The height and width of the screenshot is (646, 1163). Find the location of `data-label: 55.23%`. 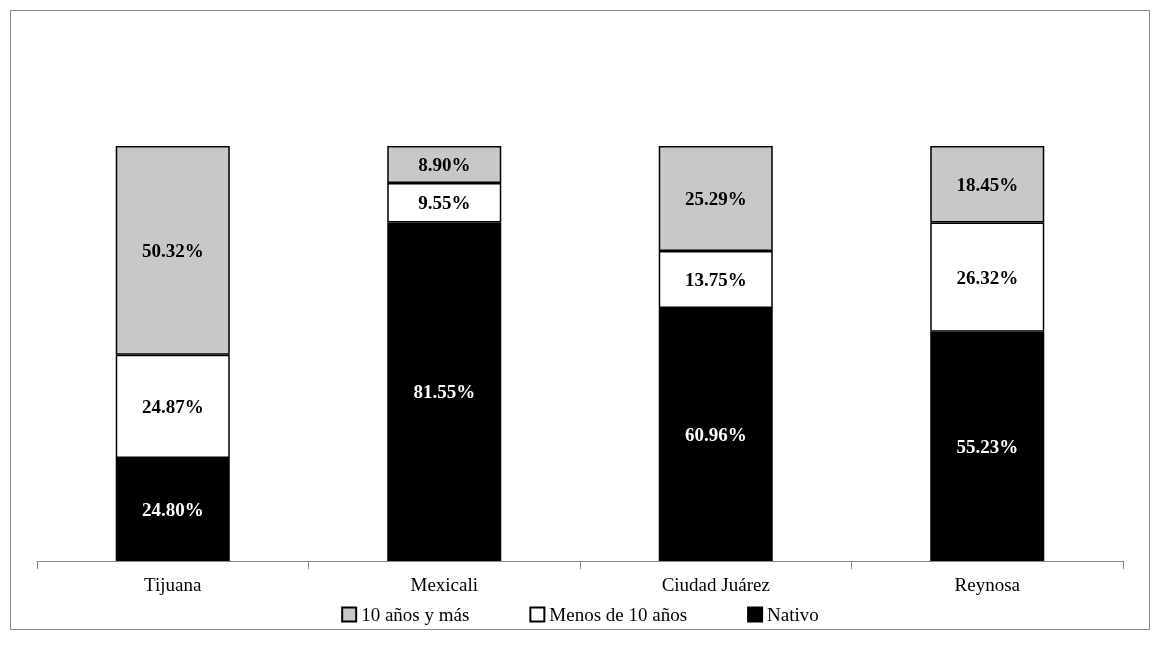

data-label: 55.23% is located at coordinates (987, 446).